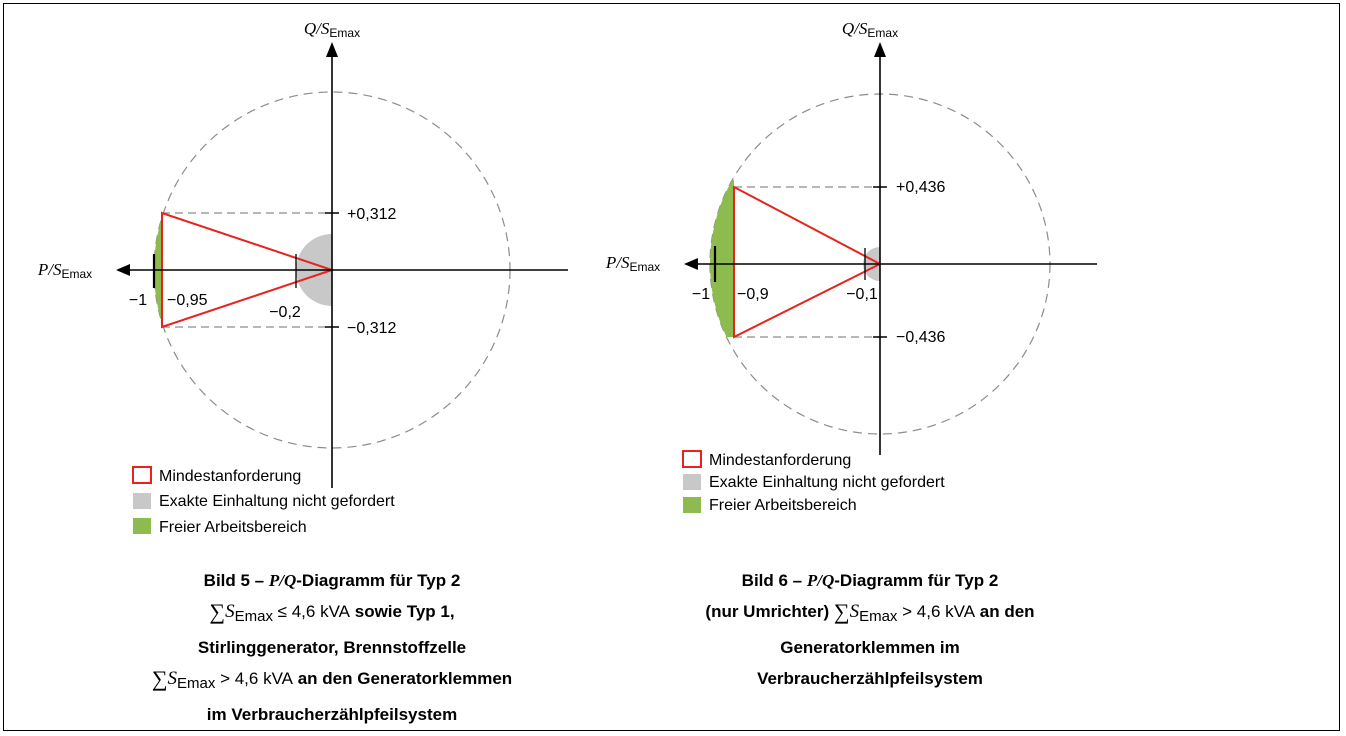 The image size is (1346, 736). Describe the element at coordinates (870, 612) in the screenshot. I see `caption-line: (nur Umrichter) ∑SEmax > 4,6 kVA an den` at that location.